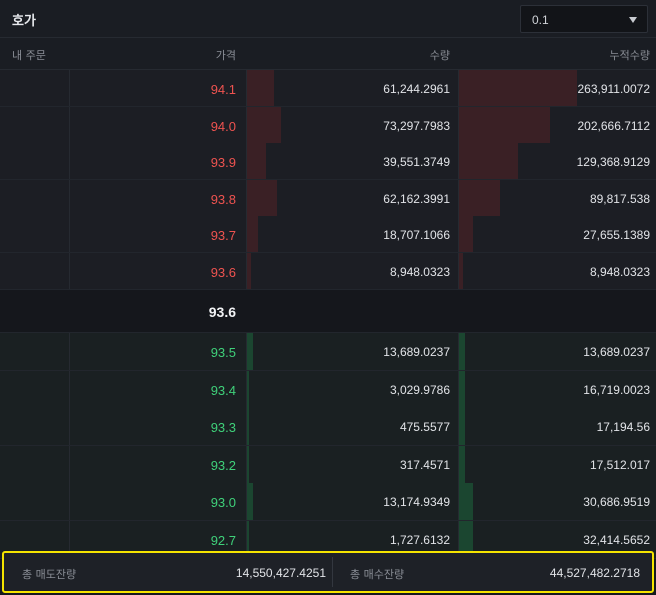 The image size is (656, 595). Describe the element at coordinates (328, 234) in the screenshot. I see `ask-row: 93.7 18,707.1066 27,655.1389` at that location.